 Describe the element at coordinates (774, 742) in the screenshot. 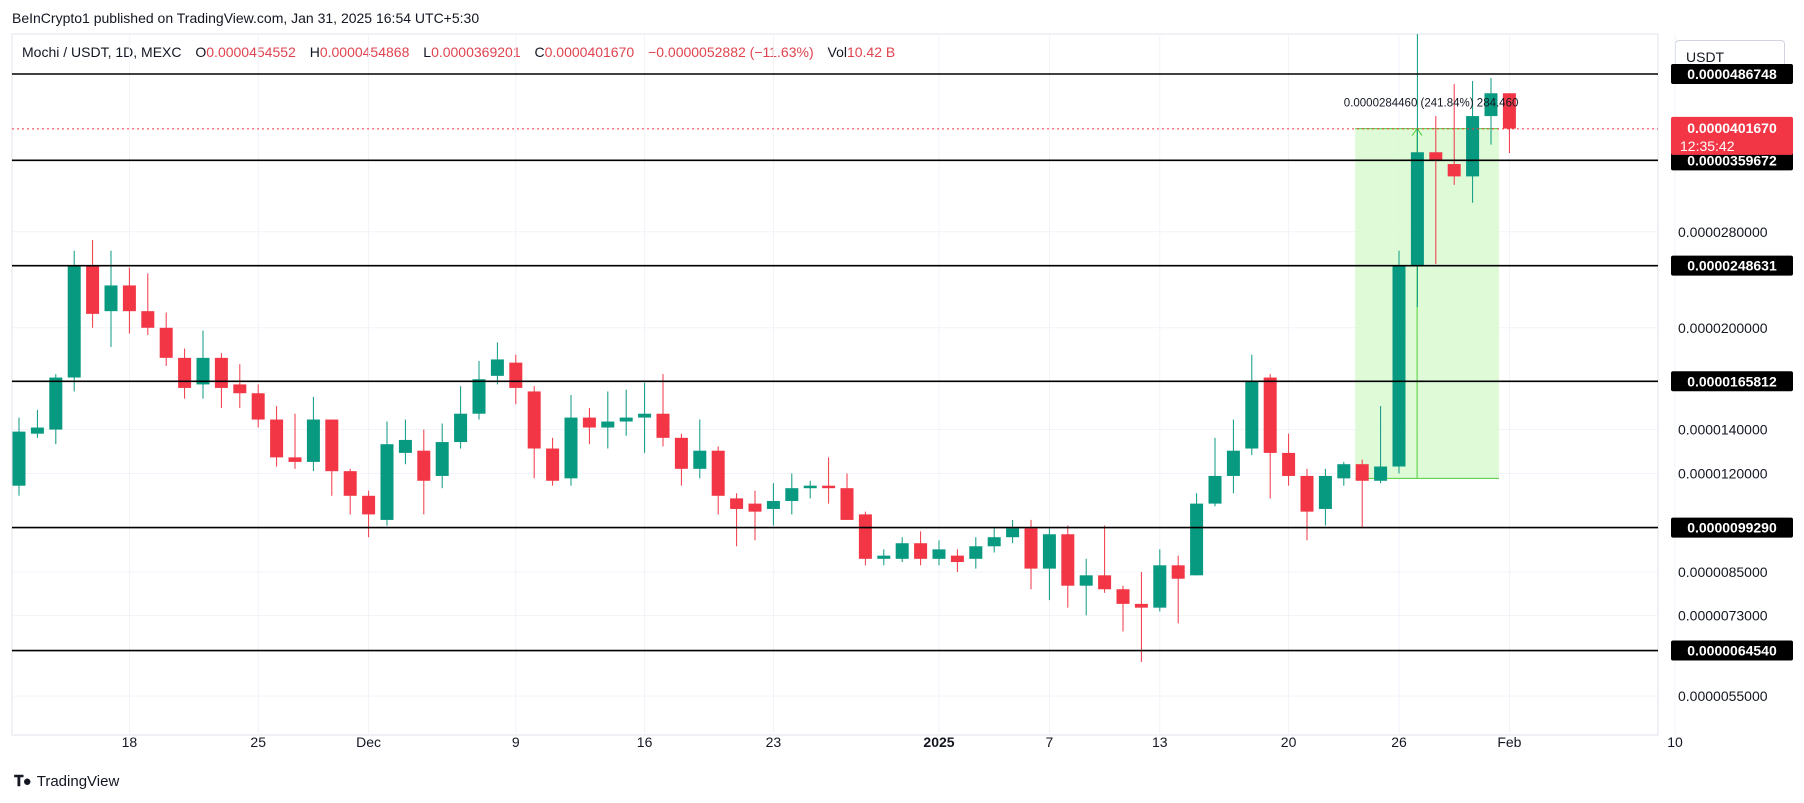

I see `x-tick-label: 23` at that location.